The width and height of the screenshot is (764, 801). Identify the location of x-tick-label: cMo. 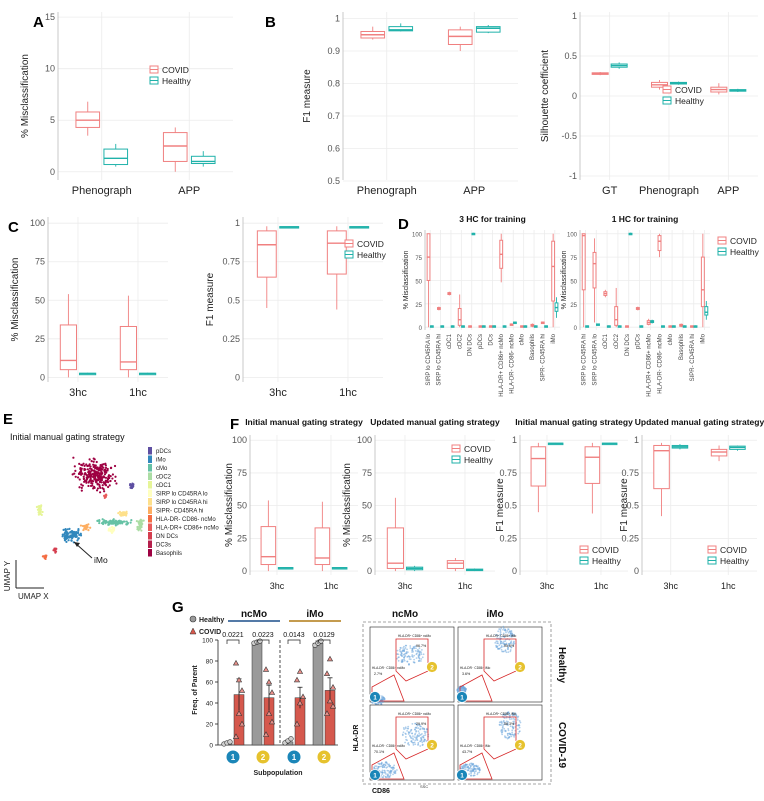
(523, 339).